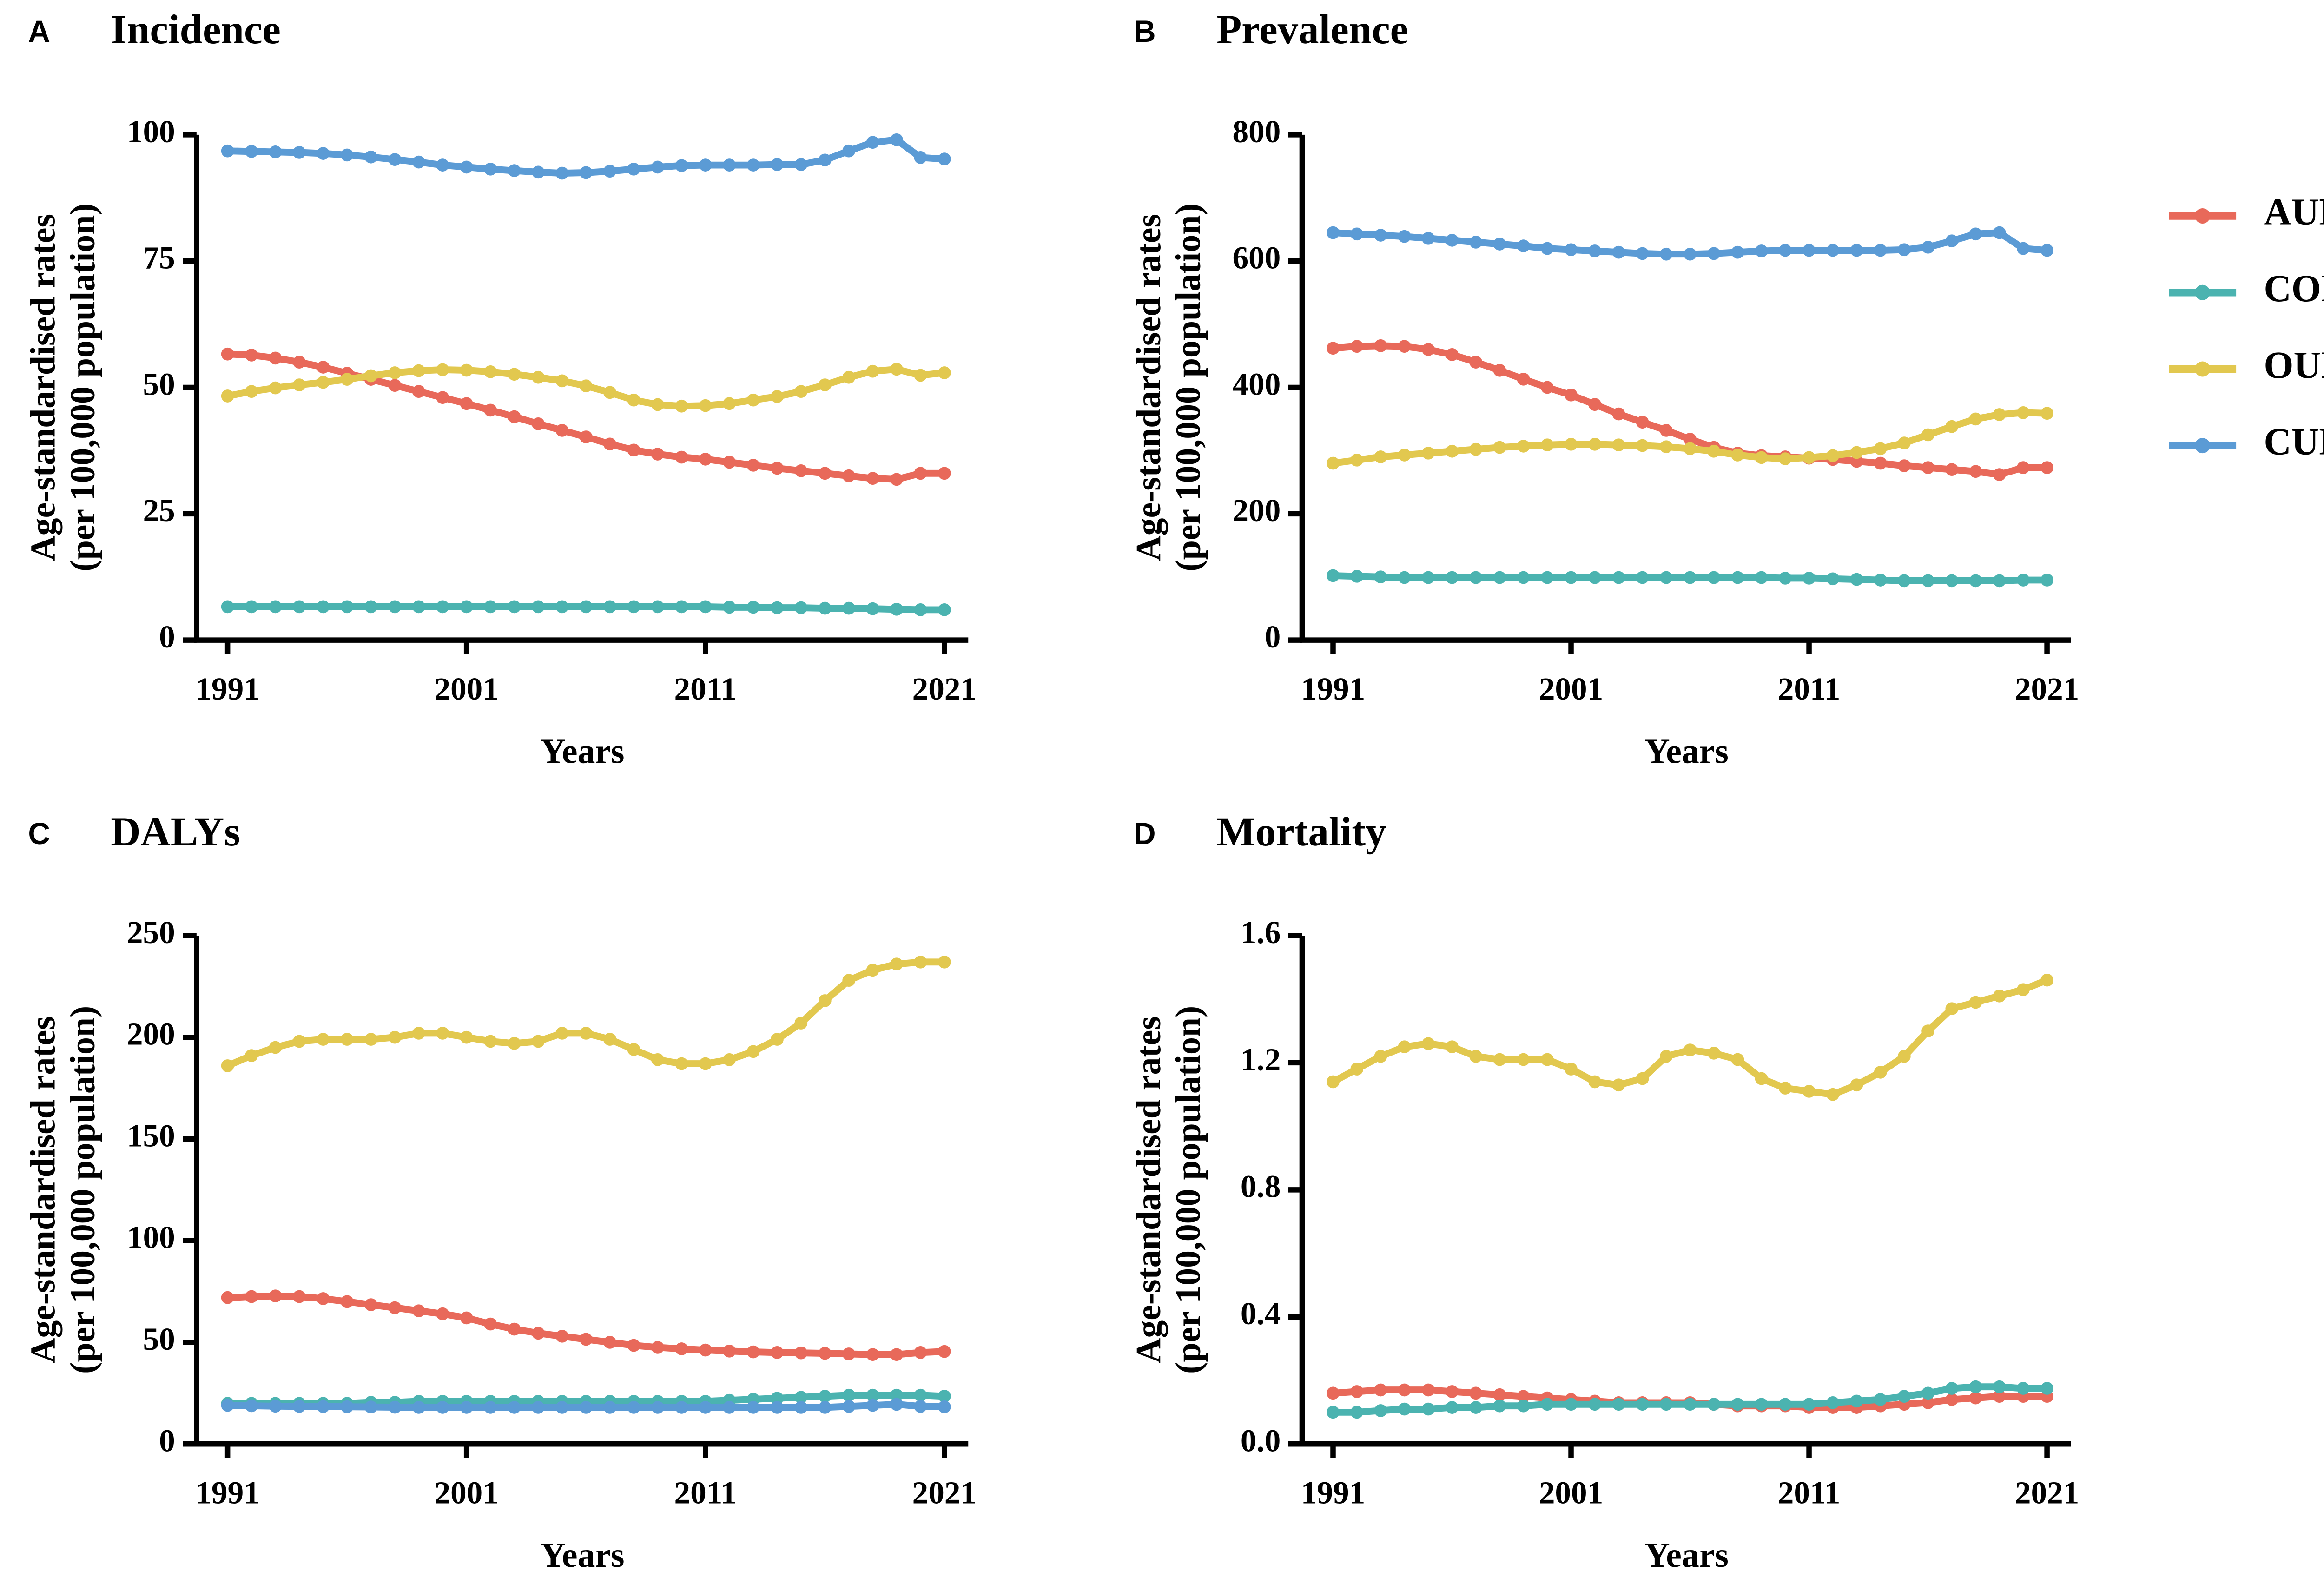 This screenshot has height=1591, width=2324. Describe the element at coordinates (1312, 30) in the screenshot. I see `chart-title: Prevalence` at that location.